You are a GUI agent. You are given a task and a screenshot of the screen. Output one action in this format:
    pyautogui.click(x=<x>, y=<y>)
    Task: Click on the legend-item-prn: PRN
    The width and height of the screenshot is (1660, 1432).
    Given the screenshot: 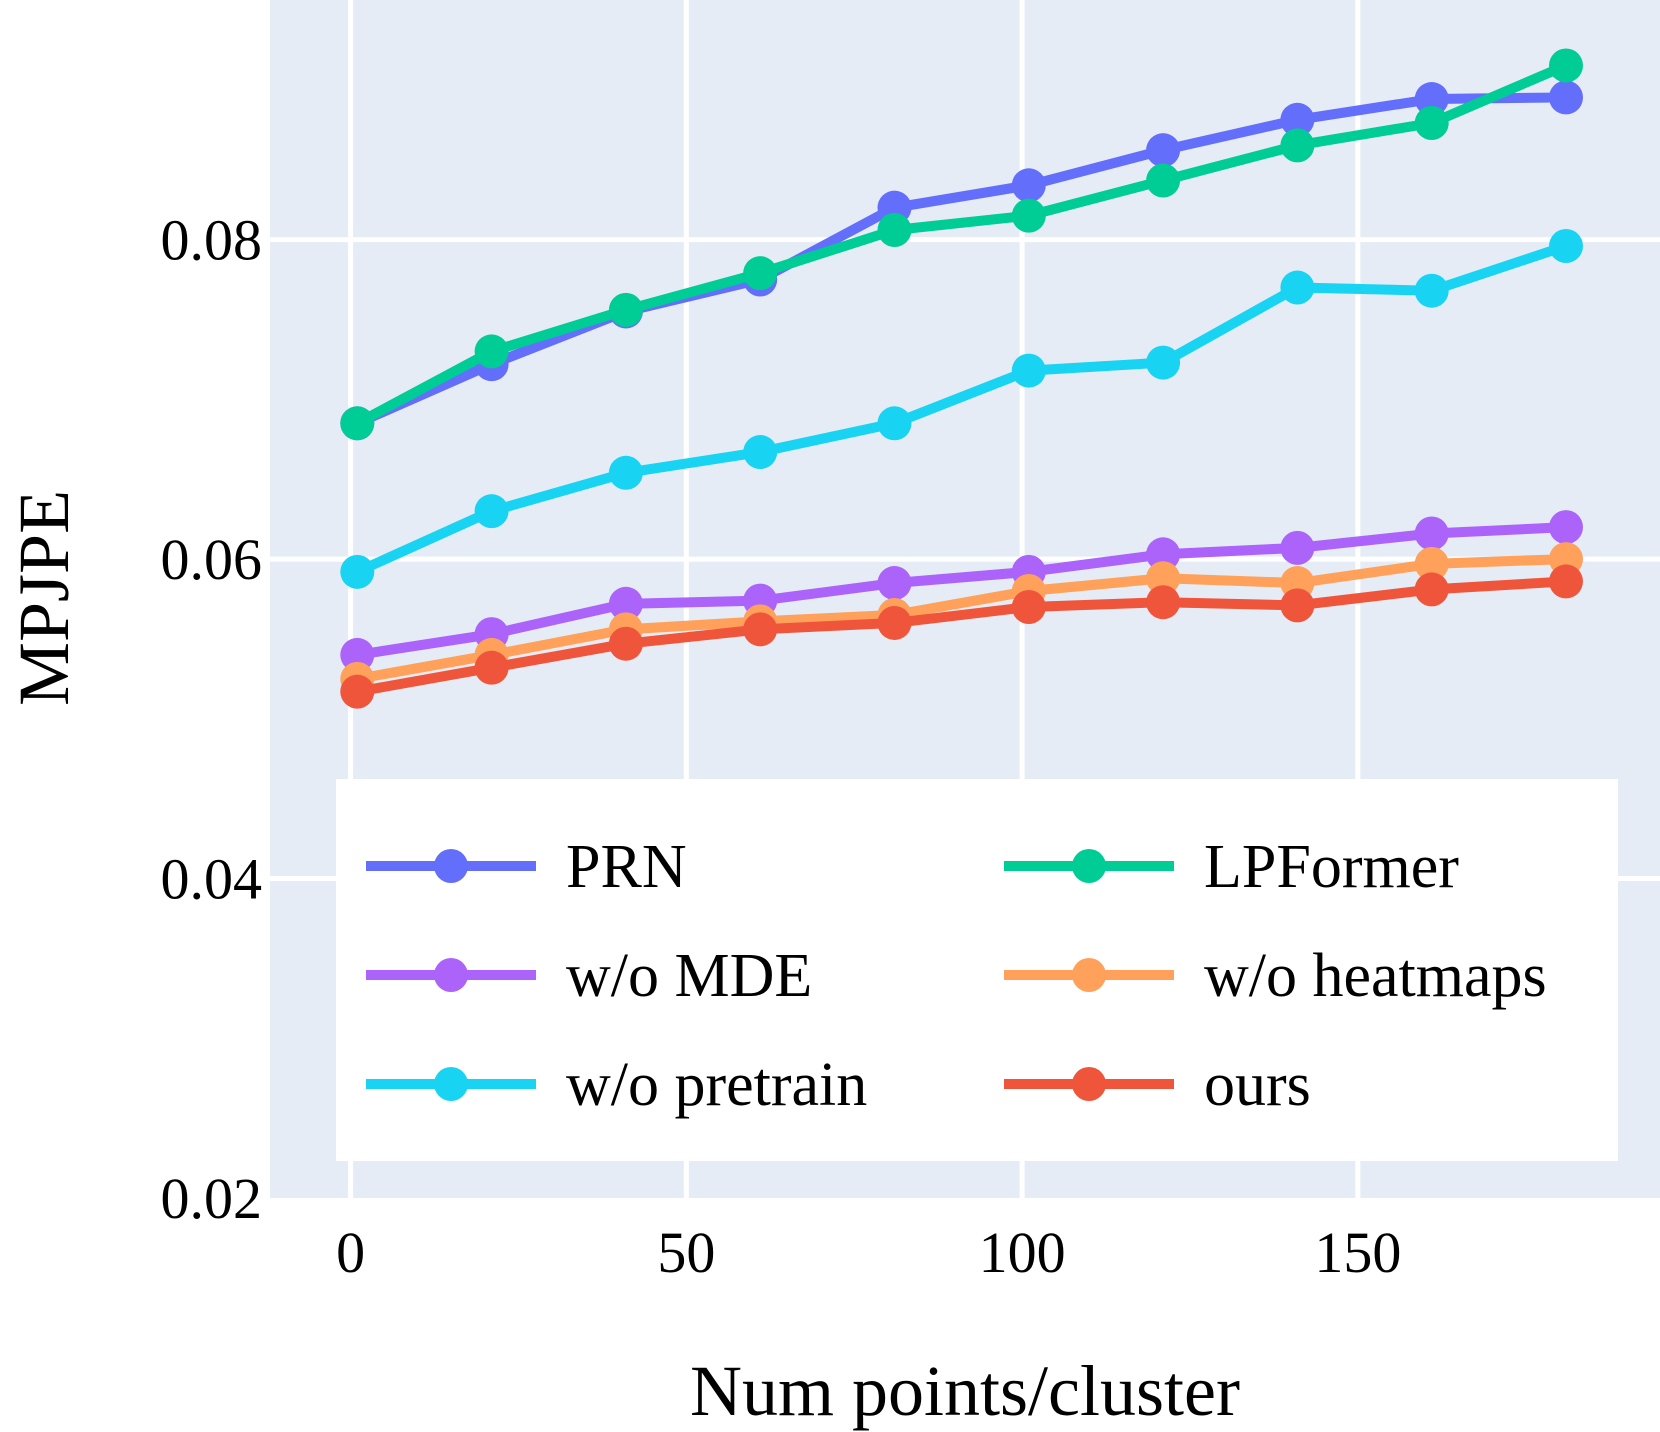 What is the action you would take?
    pyautogui.click(x=526, y=867)
    